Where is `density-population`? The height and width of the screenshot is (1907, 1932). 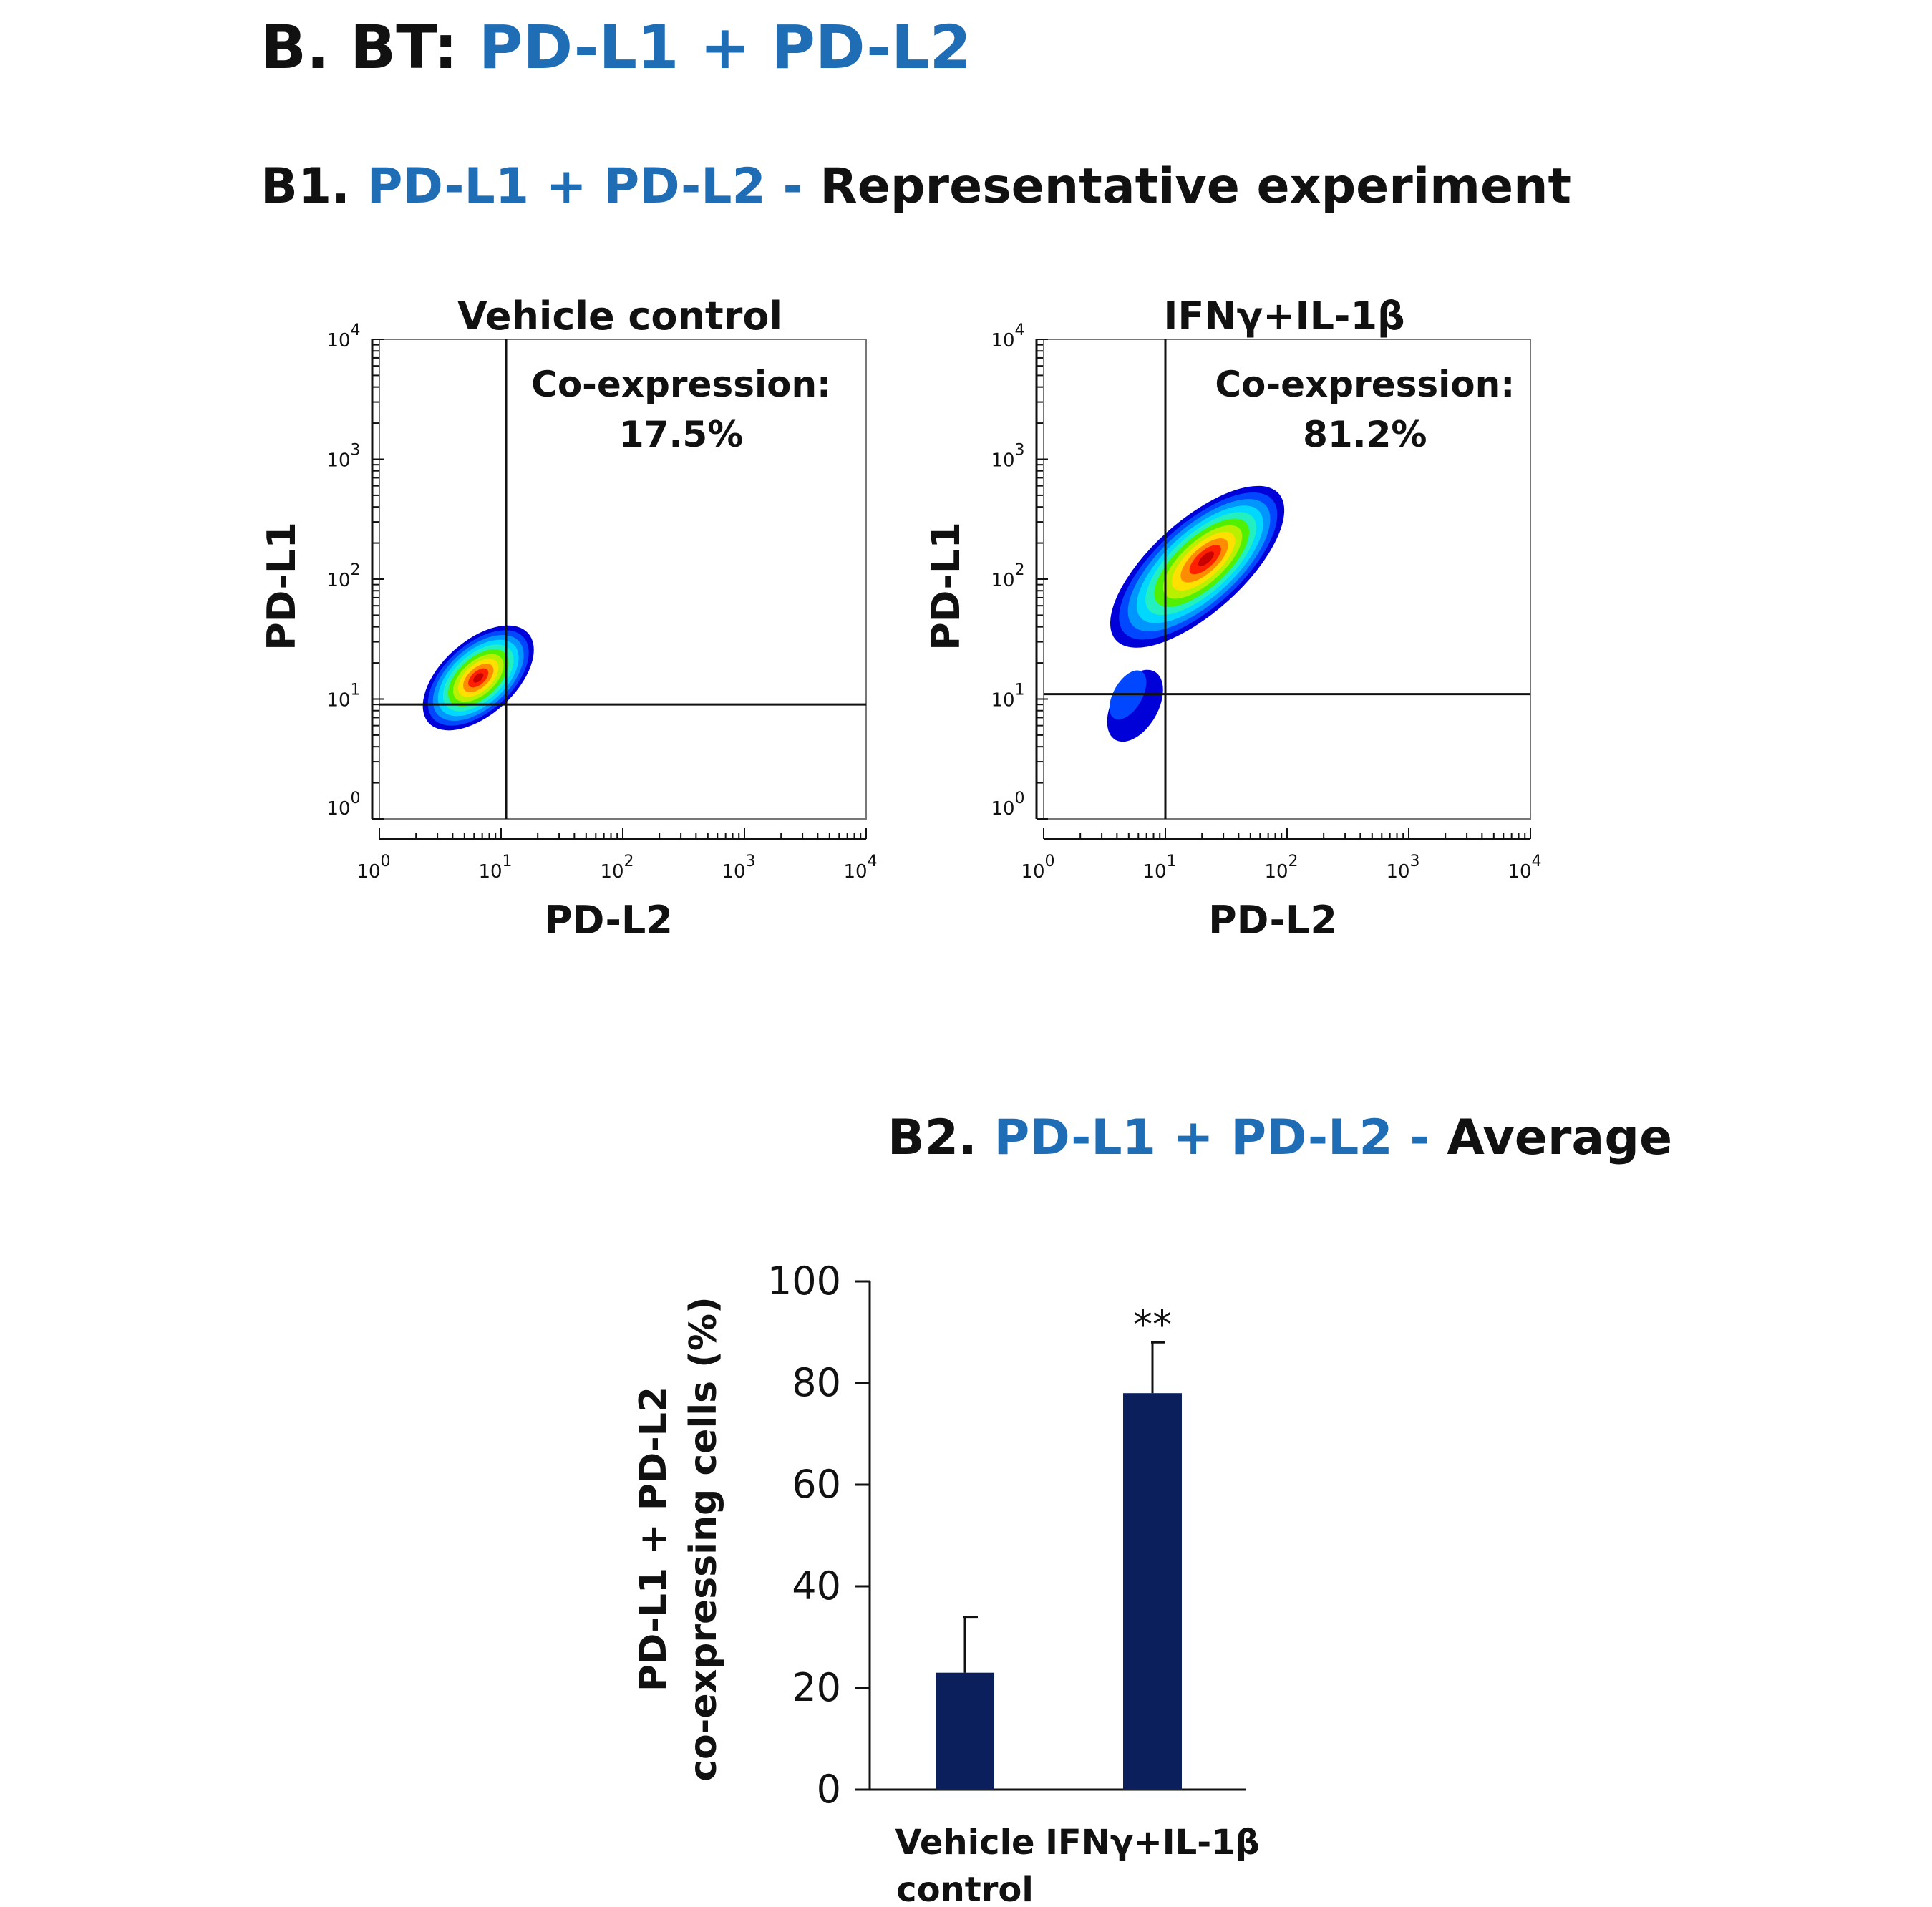
density-population is located at coordinates (1198, 566).